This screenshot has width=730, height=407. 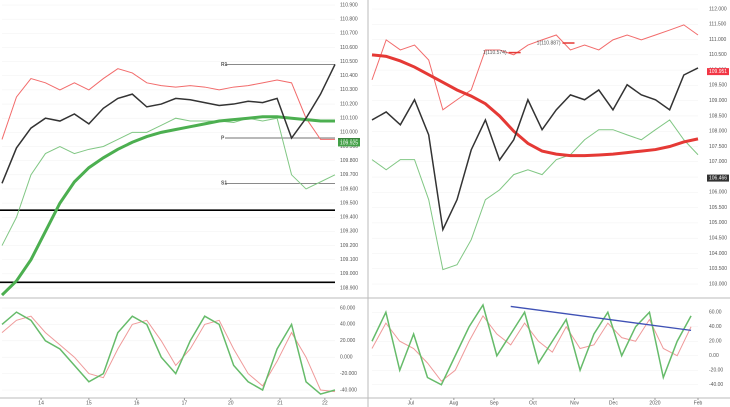 I want to click on annotation: 1(110.574), so click(x=495, y=53).